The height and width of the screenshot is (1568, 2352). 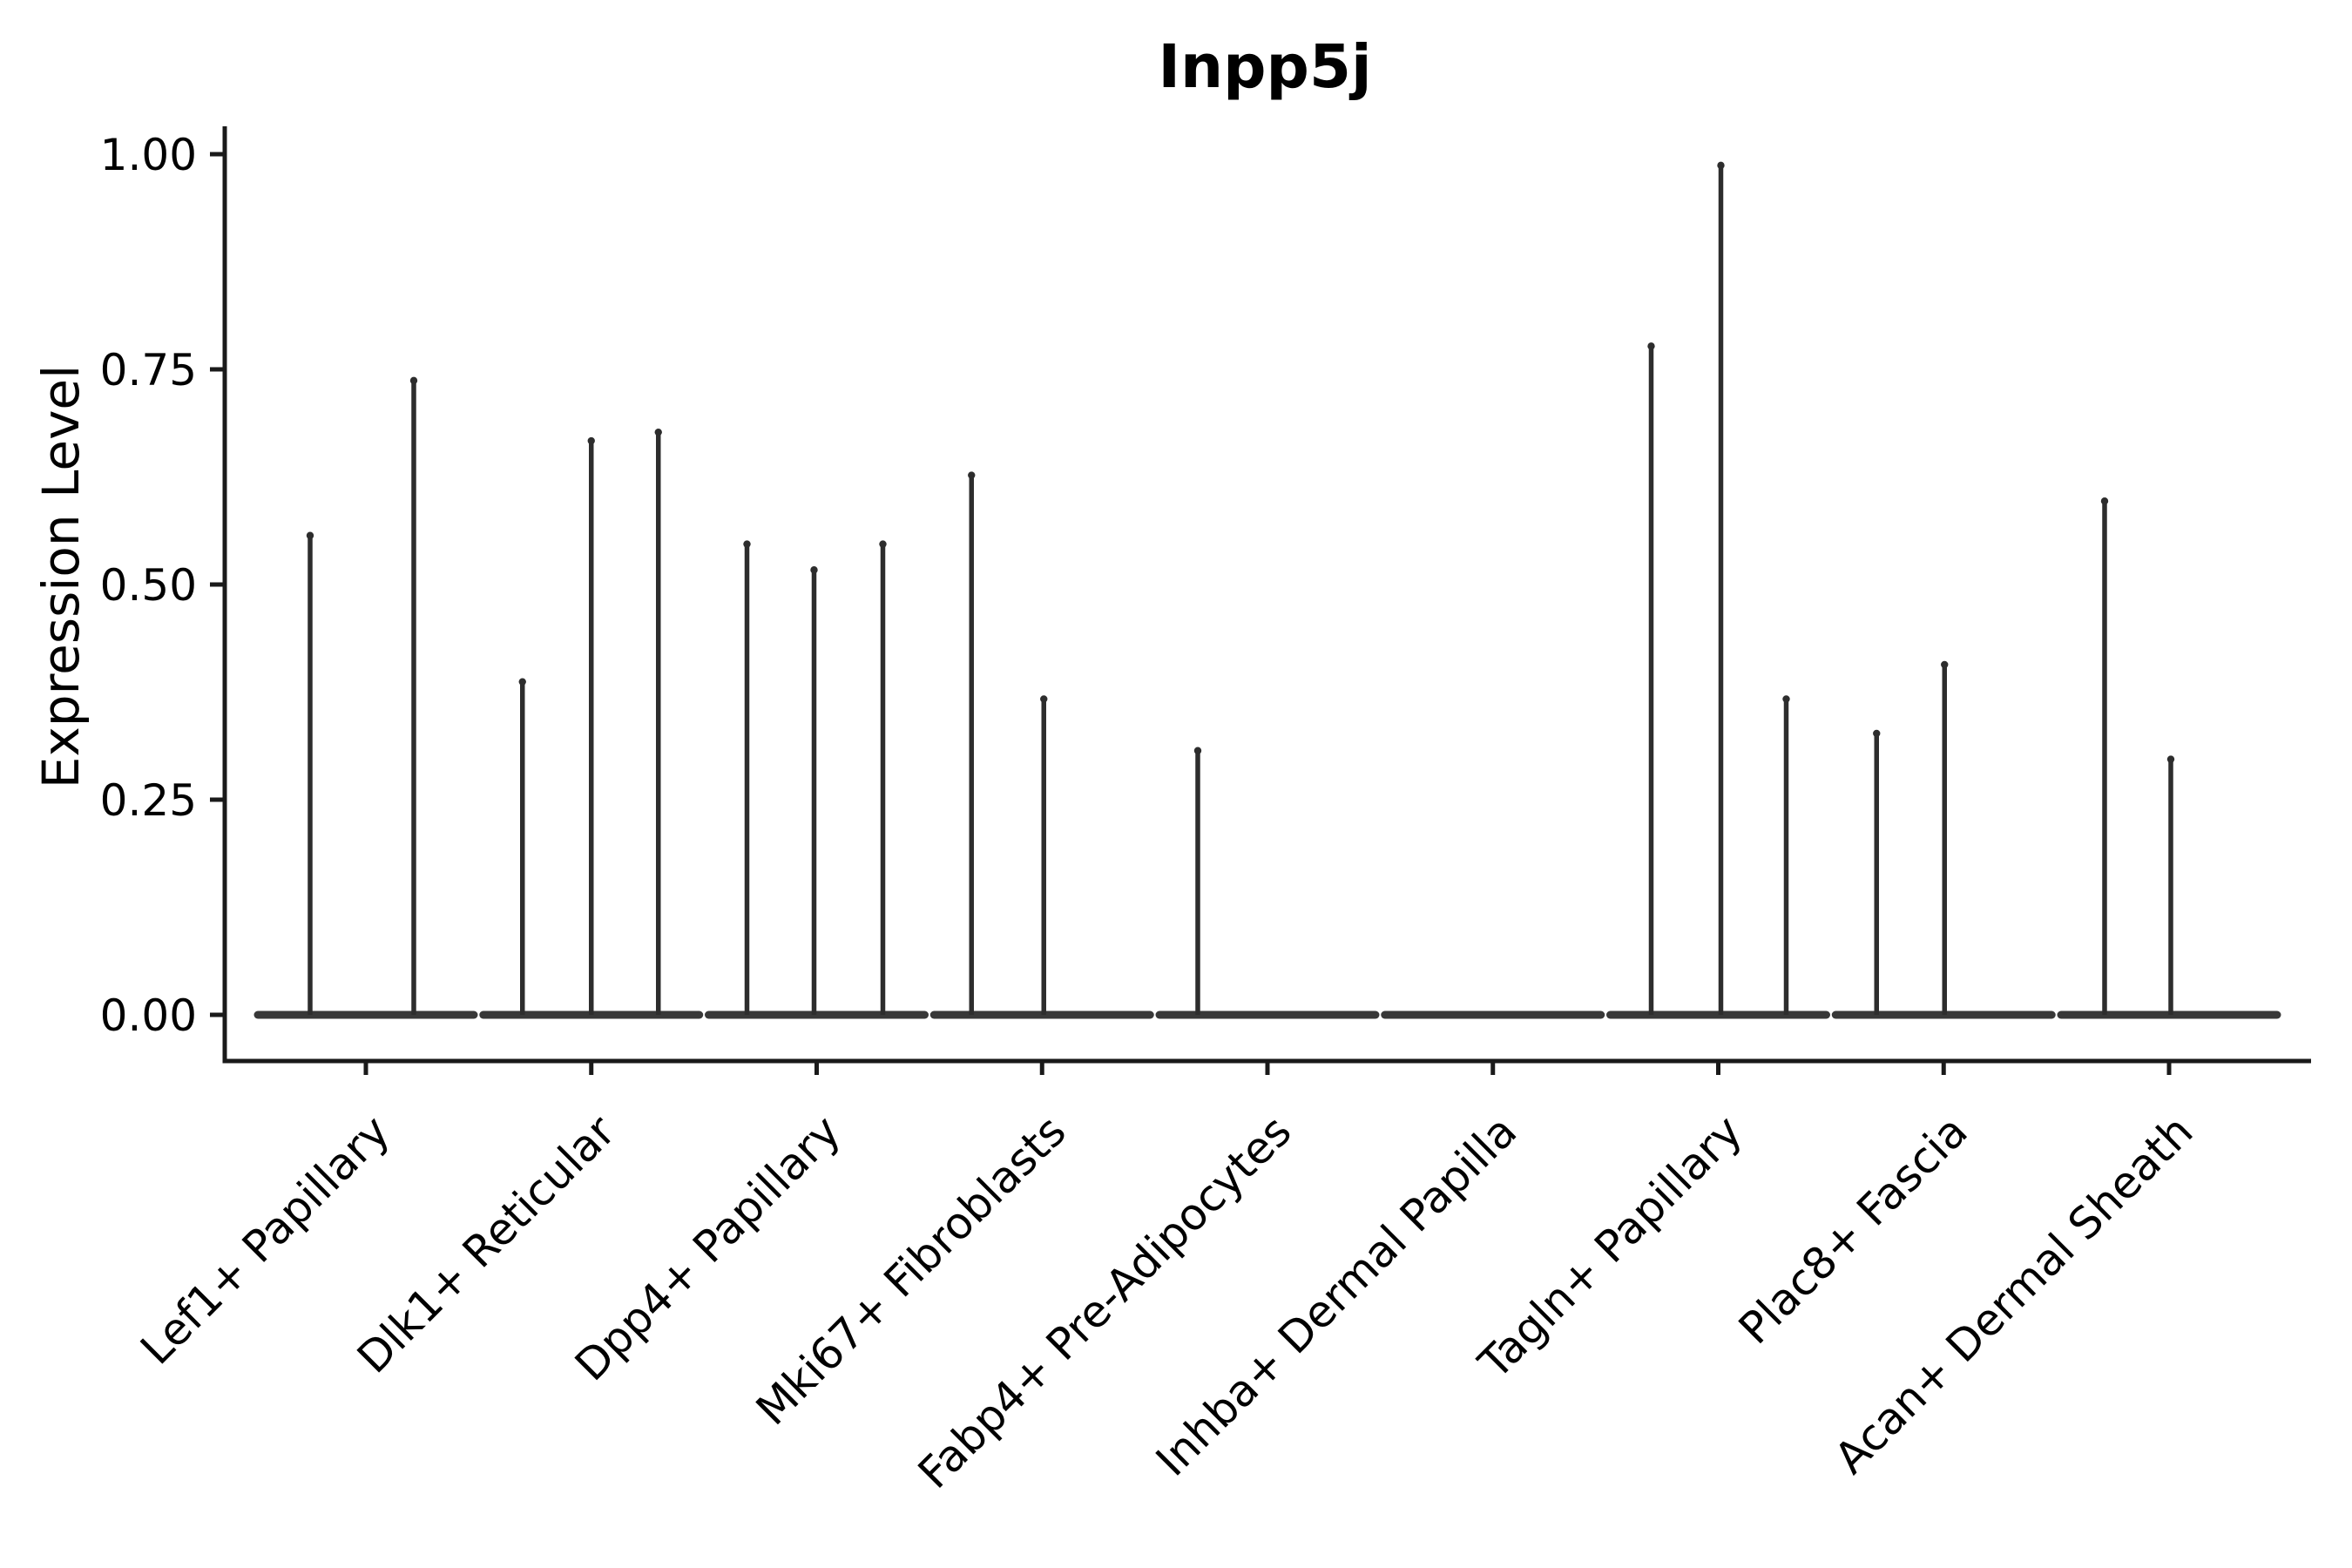 I want to click on plot-title: Inpp5j, so click(x=1265, y=67).